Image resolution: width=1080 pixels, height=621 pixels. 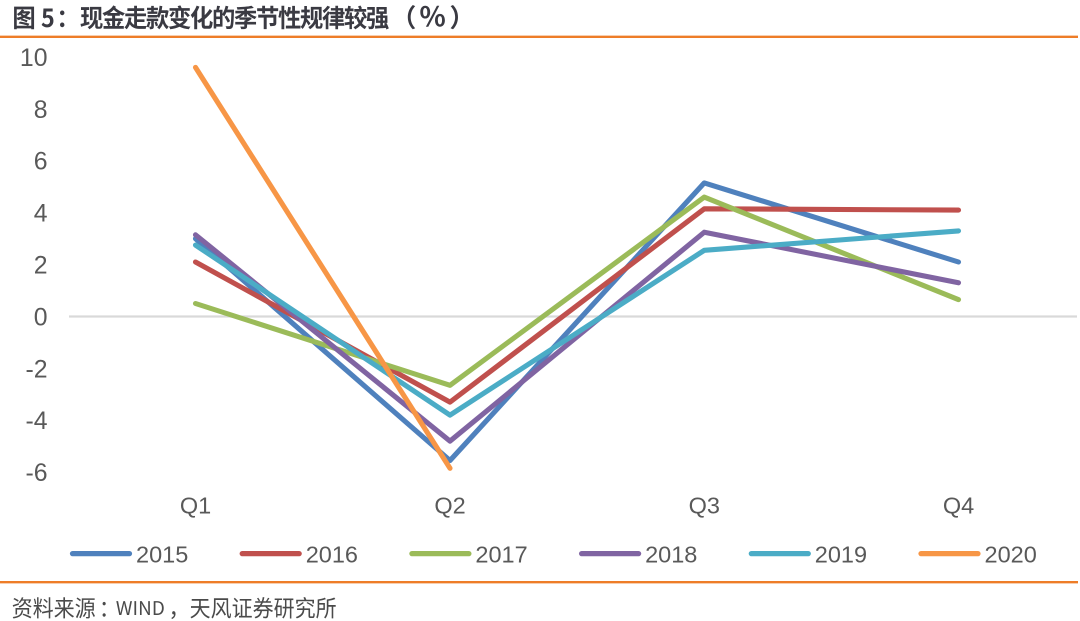 I want to click on svg-text: -2, so click(x=36, y=369).